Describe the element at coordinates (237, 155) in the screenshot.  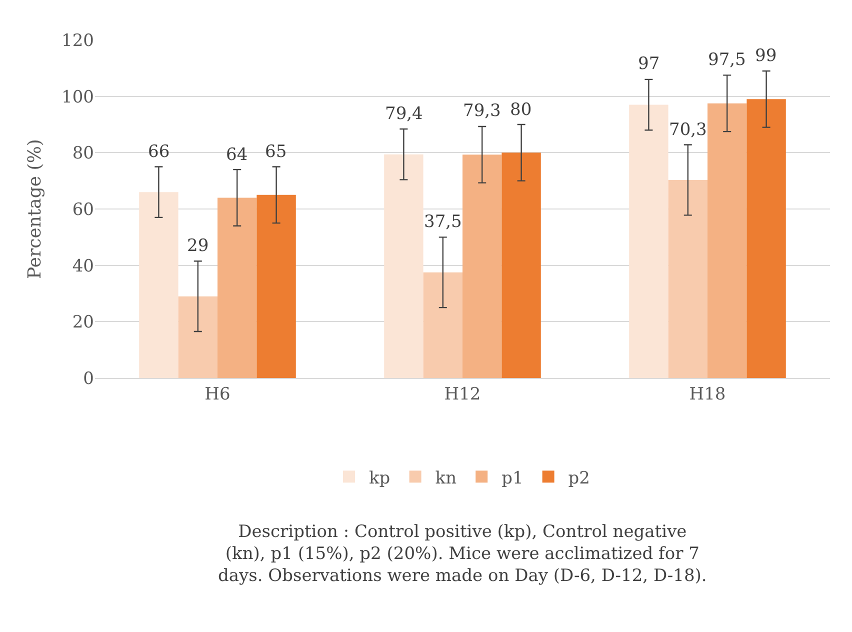
I see `data-label: 64` at that location.